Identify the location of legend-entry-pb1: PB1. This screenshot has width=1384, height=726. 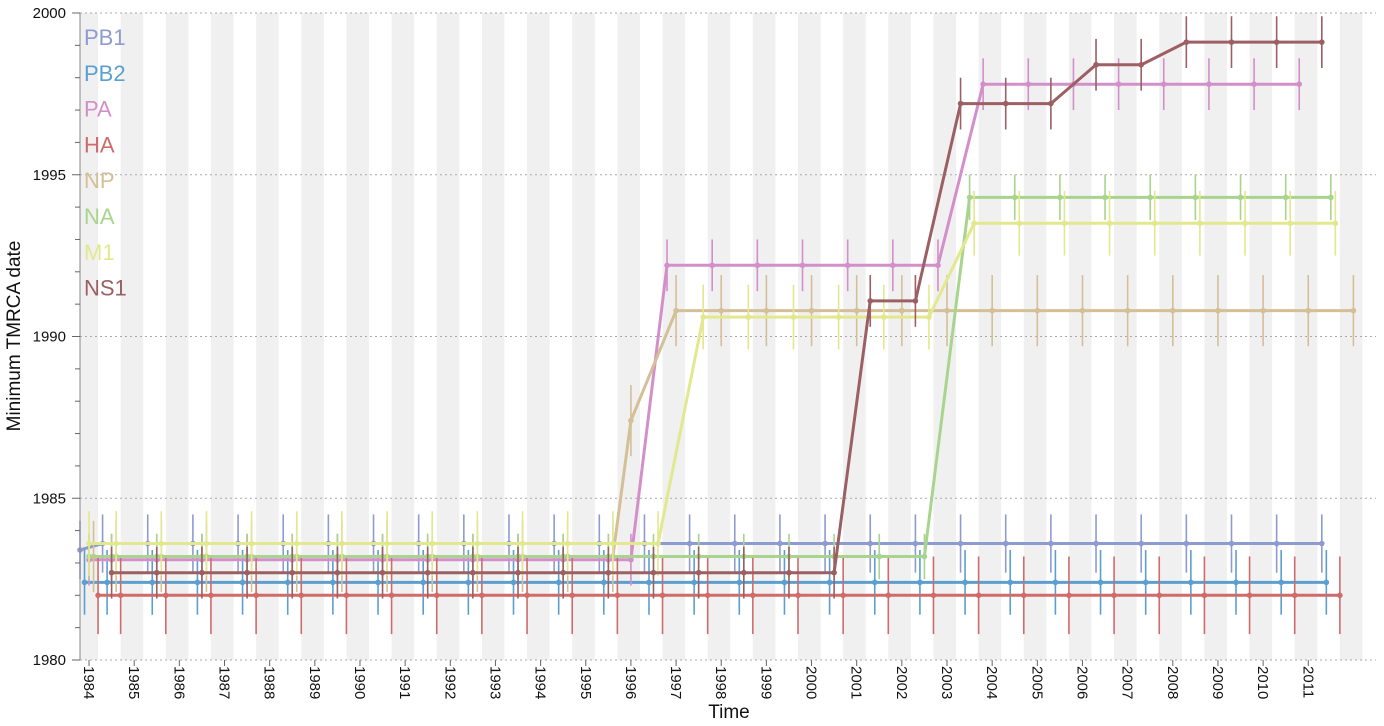
(105, 37).